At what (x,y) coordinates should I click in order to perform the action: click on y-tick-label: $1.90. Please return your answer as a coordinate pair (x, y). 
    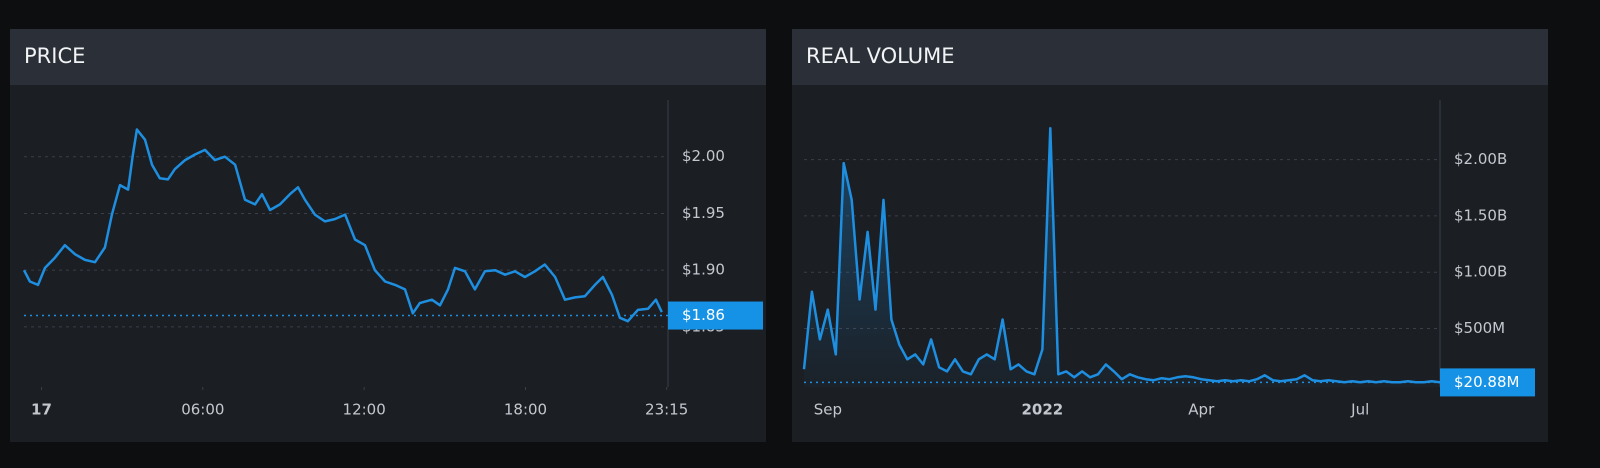
    Looking at the image, I should click on (703, 270).